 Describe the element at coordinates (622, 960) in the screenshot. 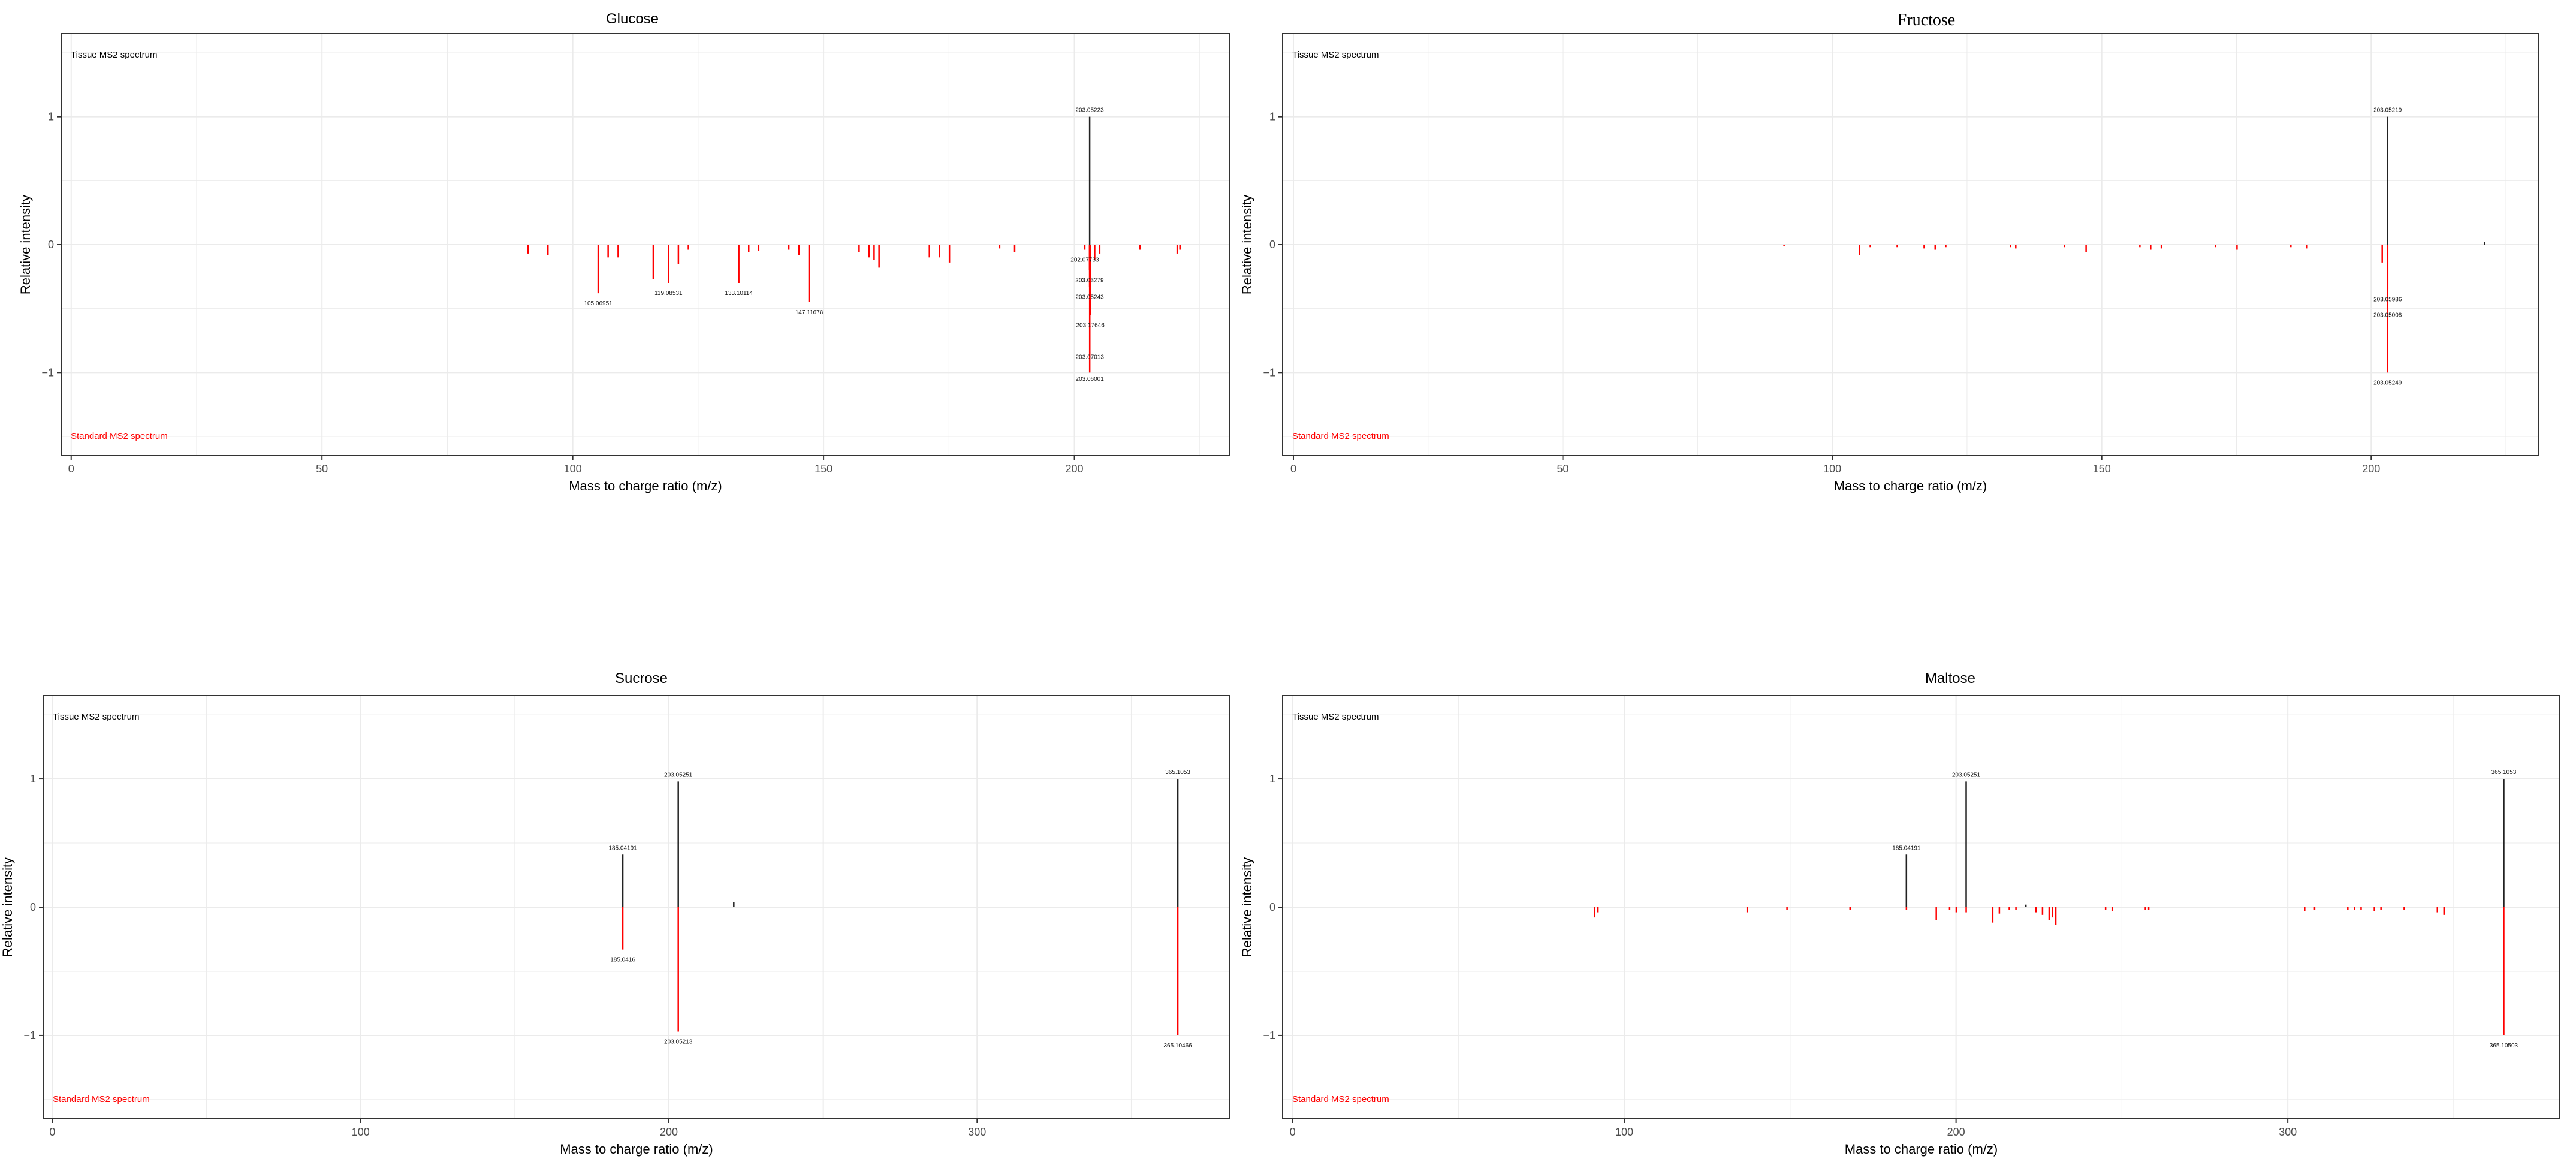

I see `peak-label: 185.0416` at that location.